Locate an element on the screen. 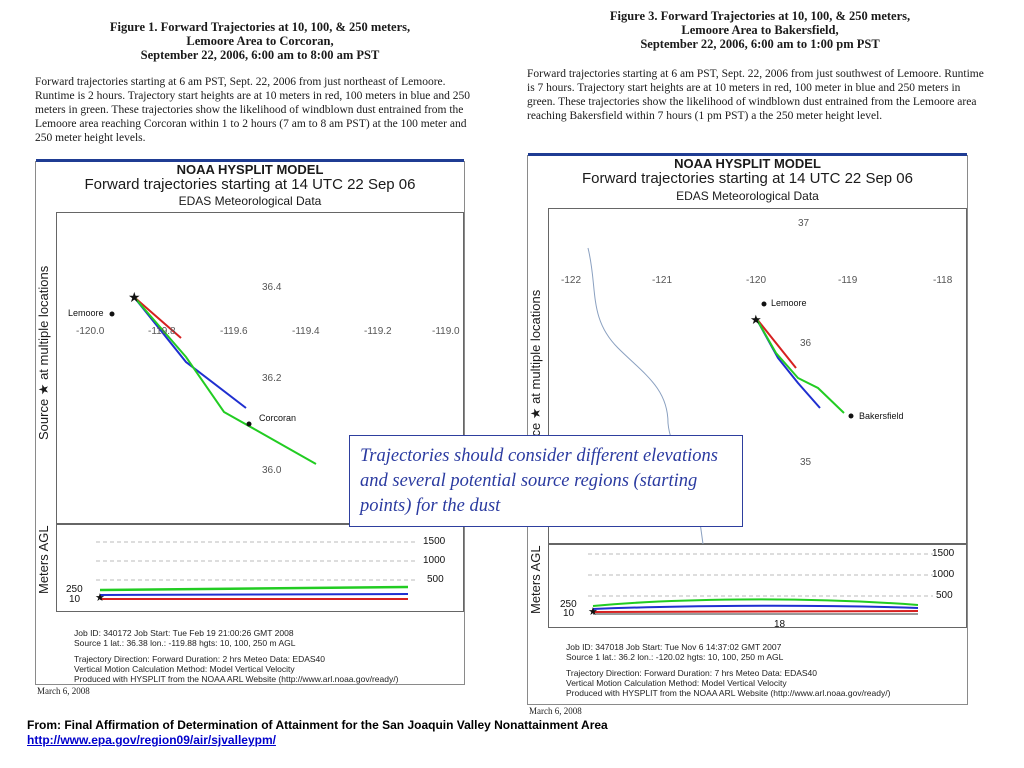 The width and height of the screenshot is (1024, 768). figure1-title-line2: Lemoore Area to Corcoran, is located at coordinates (260, 41).